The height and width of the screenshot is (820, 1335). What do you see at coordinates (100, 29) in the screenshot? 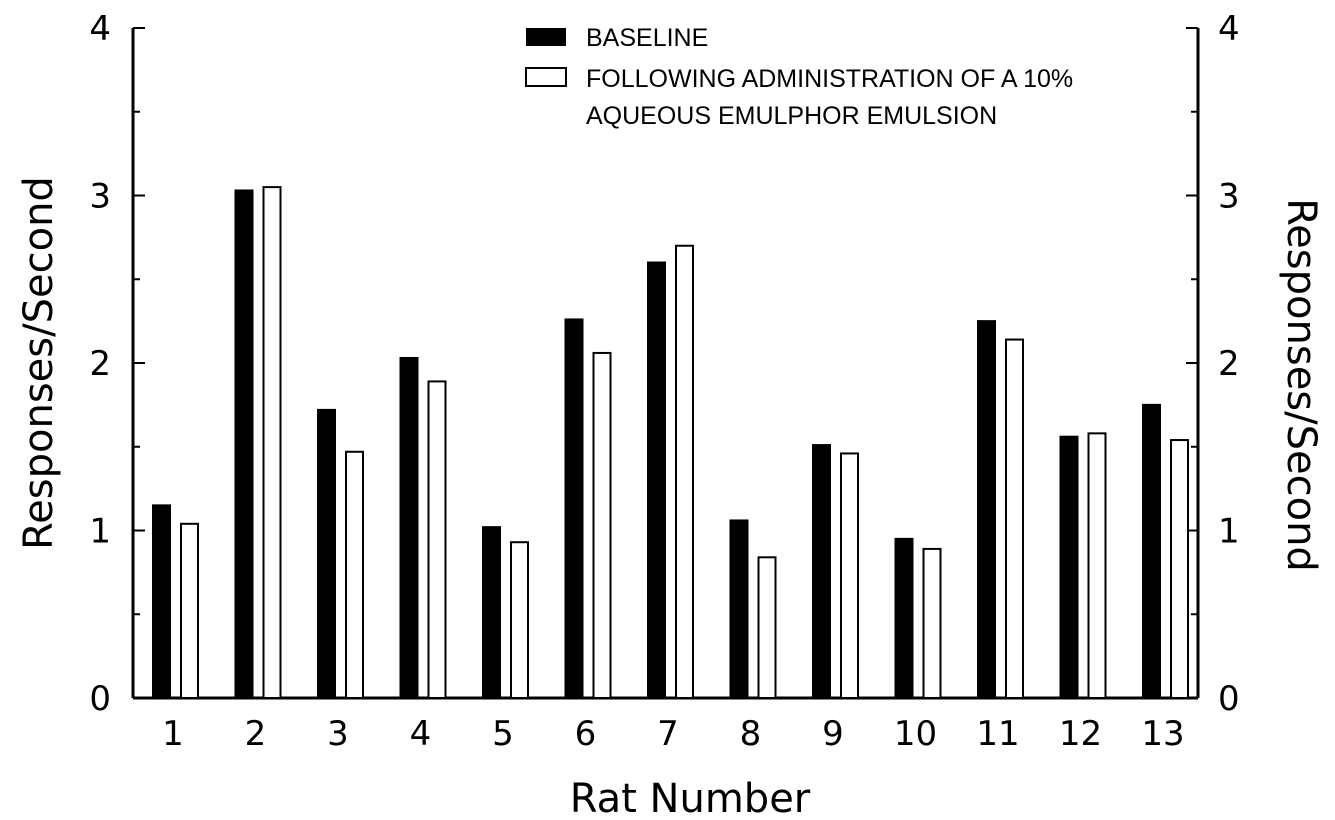
I see `left-y-tick-label: 4` at bounding box center [100, 29].